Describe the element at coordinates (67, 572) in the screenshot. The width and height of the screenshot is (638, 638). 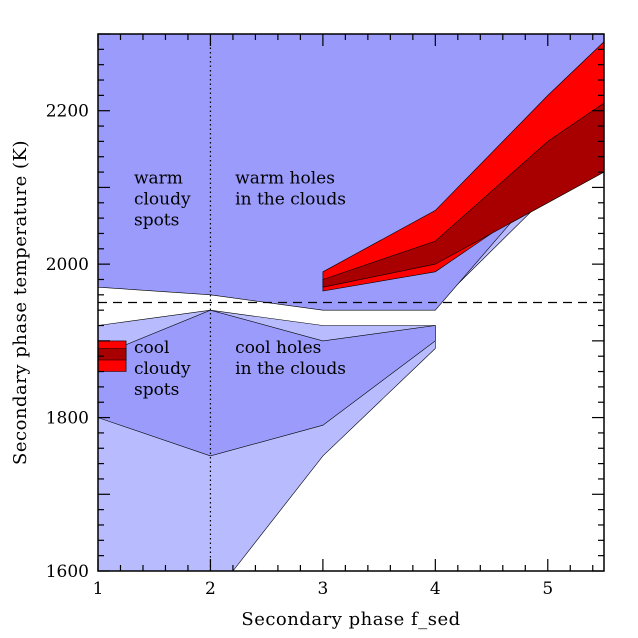
I see `y-tick-label: 1600` at that location.